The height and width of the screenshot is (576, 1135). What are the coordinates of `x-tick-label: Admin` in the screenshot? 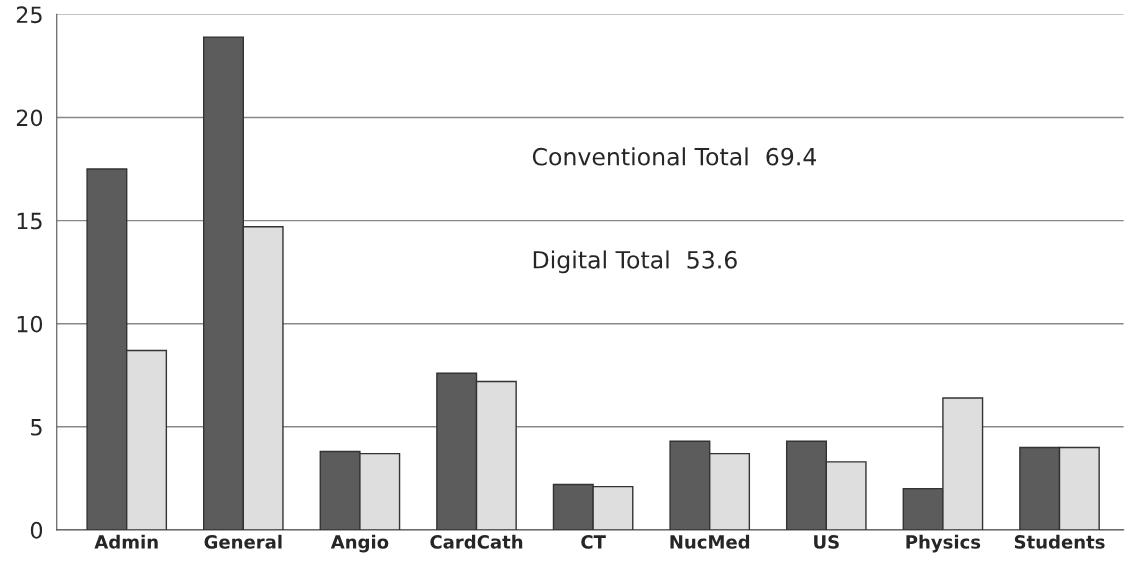 It's located at (126, 541).